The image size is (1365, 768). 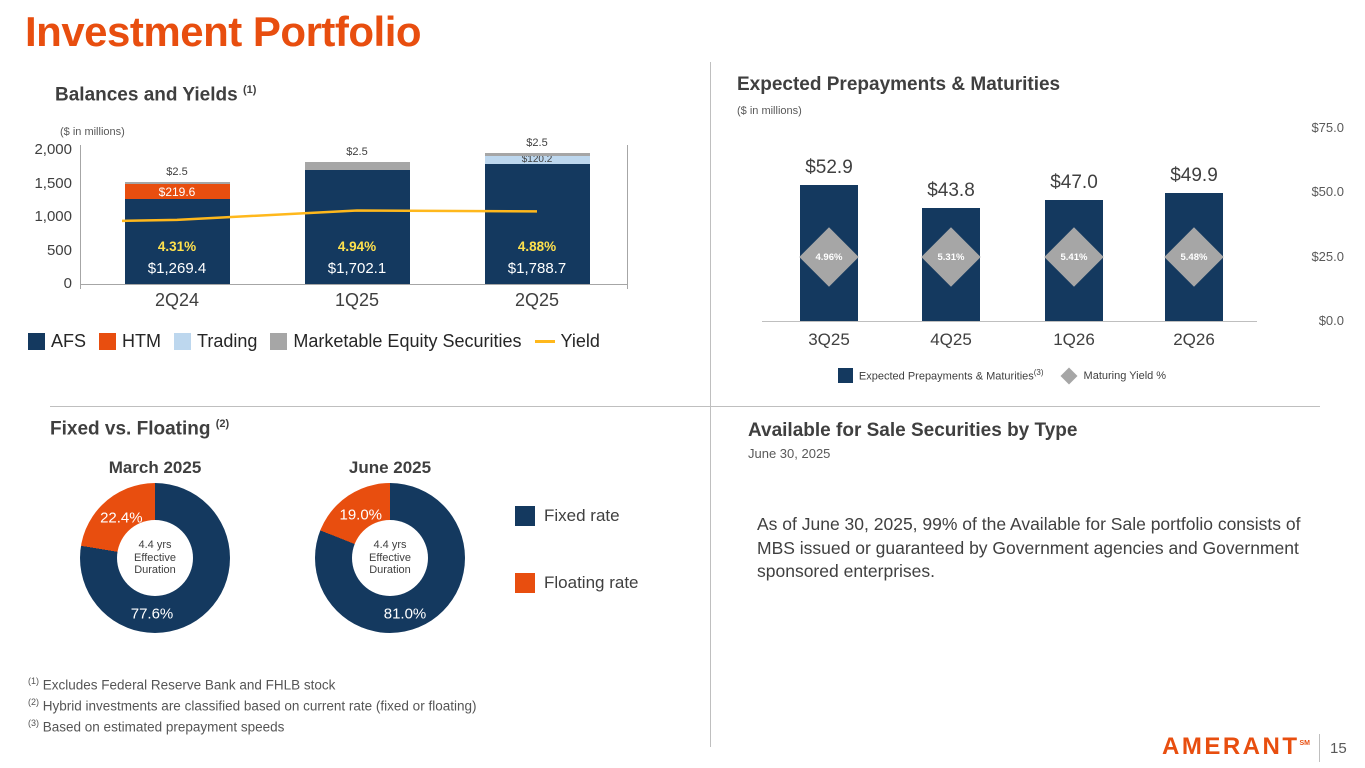 I want to click on footer-divider, so click(x=1319, y=748).